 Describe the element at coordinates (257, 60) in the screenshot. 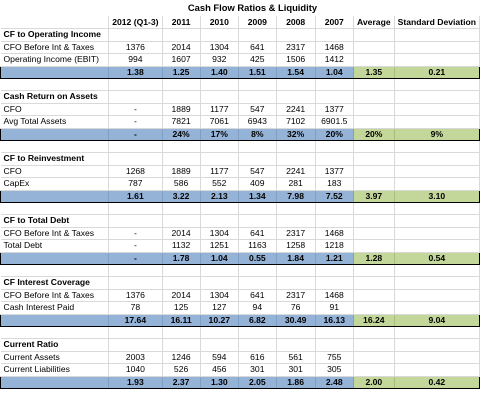

I see `value-cell: 425` at that location.